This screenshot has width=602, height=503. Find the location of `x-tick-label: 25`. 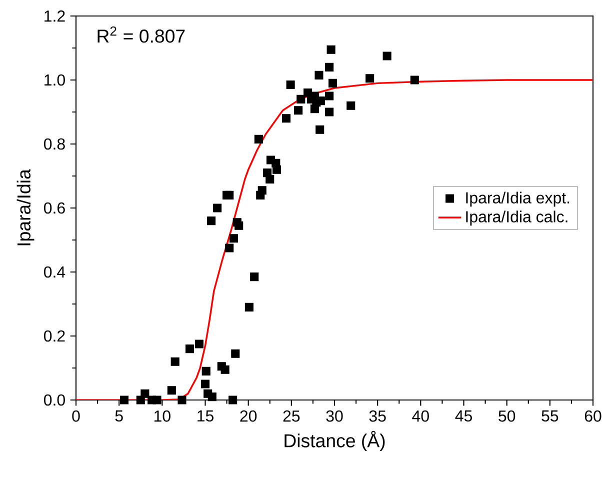

x-tick-label: 25 is located at coordinates (291, 416).